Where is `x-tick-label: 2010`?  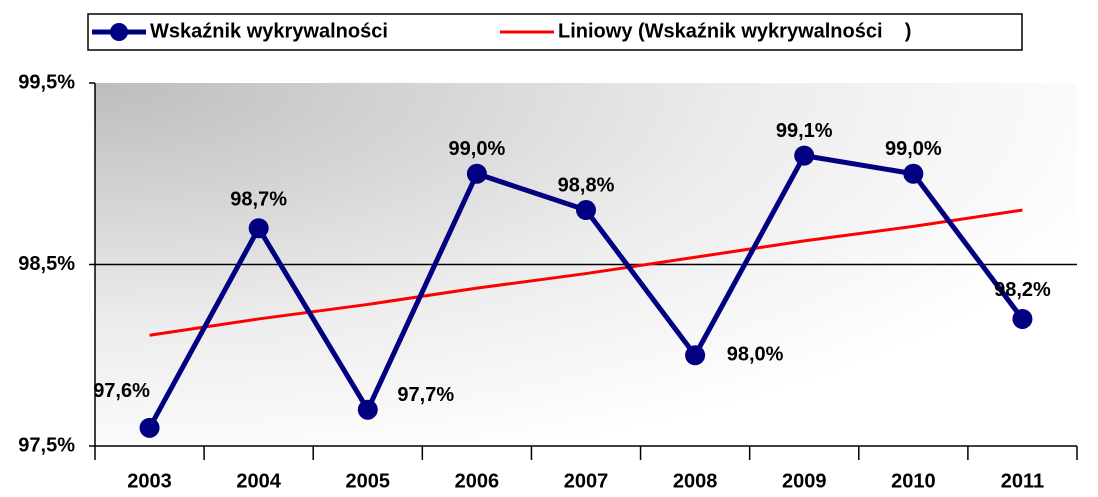
x-tick-label: 2010 is located at coordinates (913, 481).